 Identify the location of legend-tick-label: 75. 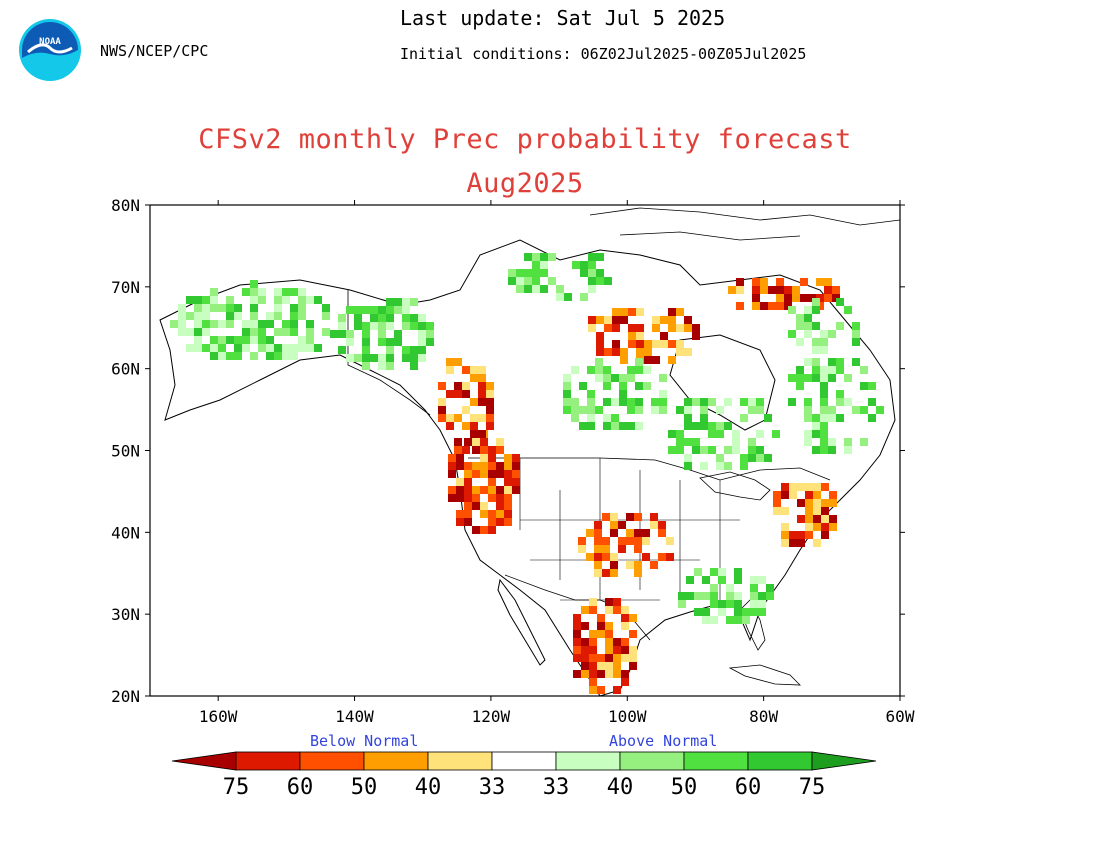
(812, 787).